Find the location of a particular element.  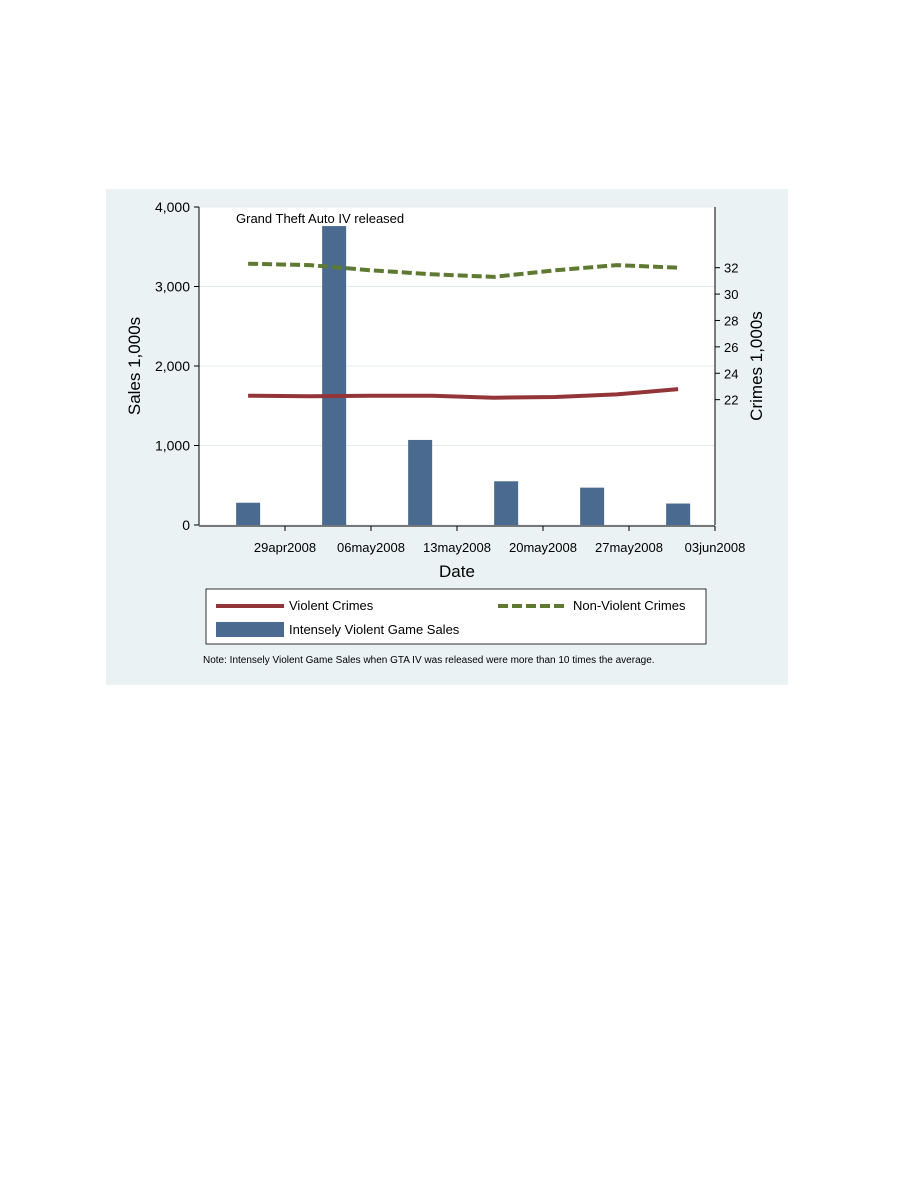

legend-label-non-violent-crimes: Non-Violent Crimes is located at coordinates (629, 605).